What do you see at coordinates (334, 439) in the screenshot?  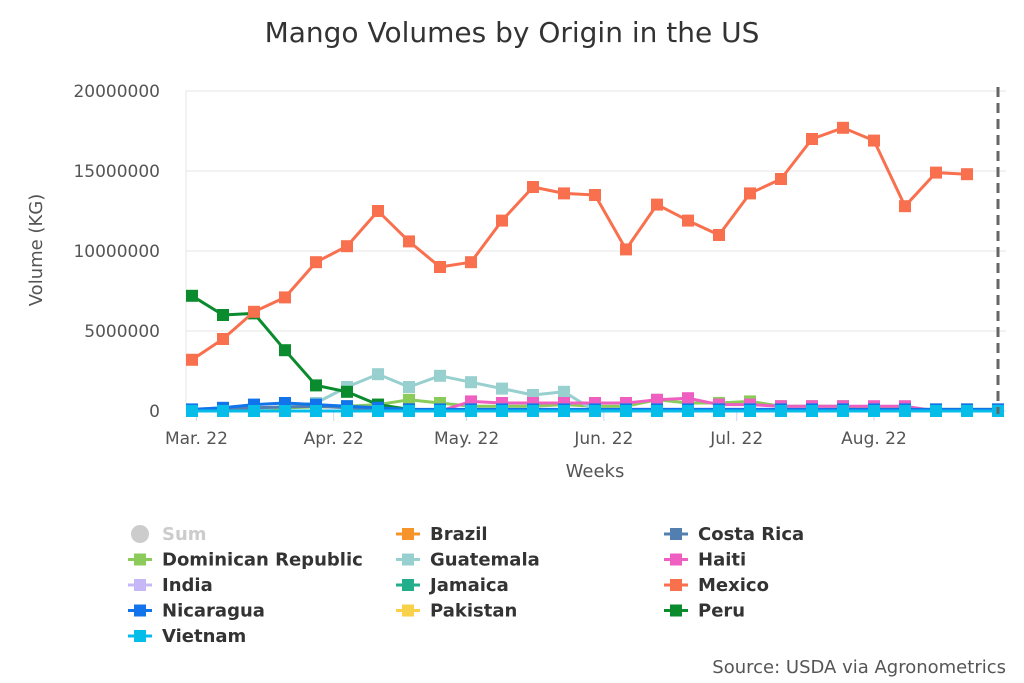 I see `x-tick-label: Apr. 22` at bounding box center [334, 439].